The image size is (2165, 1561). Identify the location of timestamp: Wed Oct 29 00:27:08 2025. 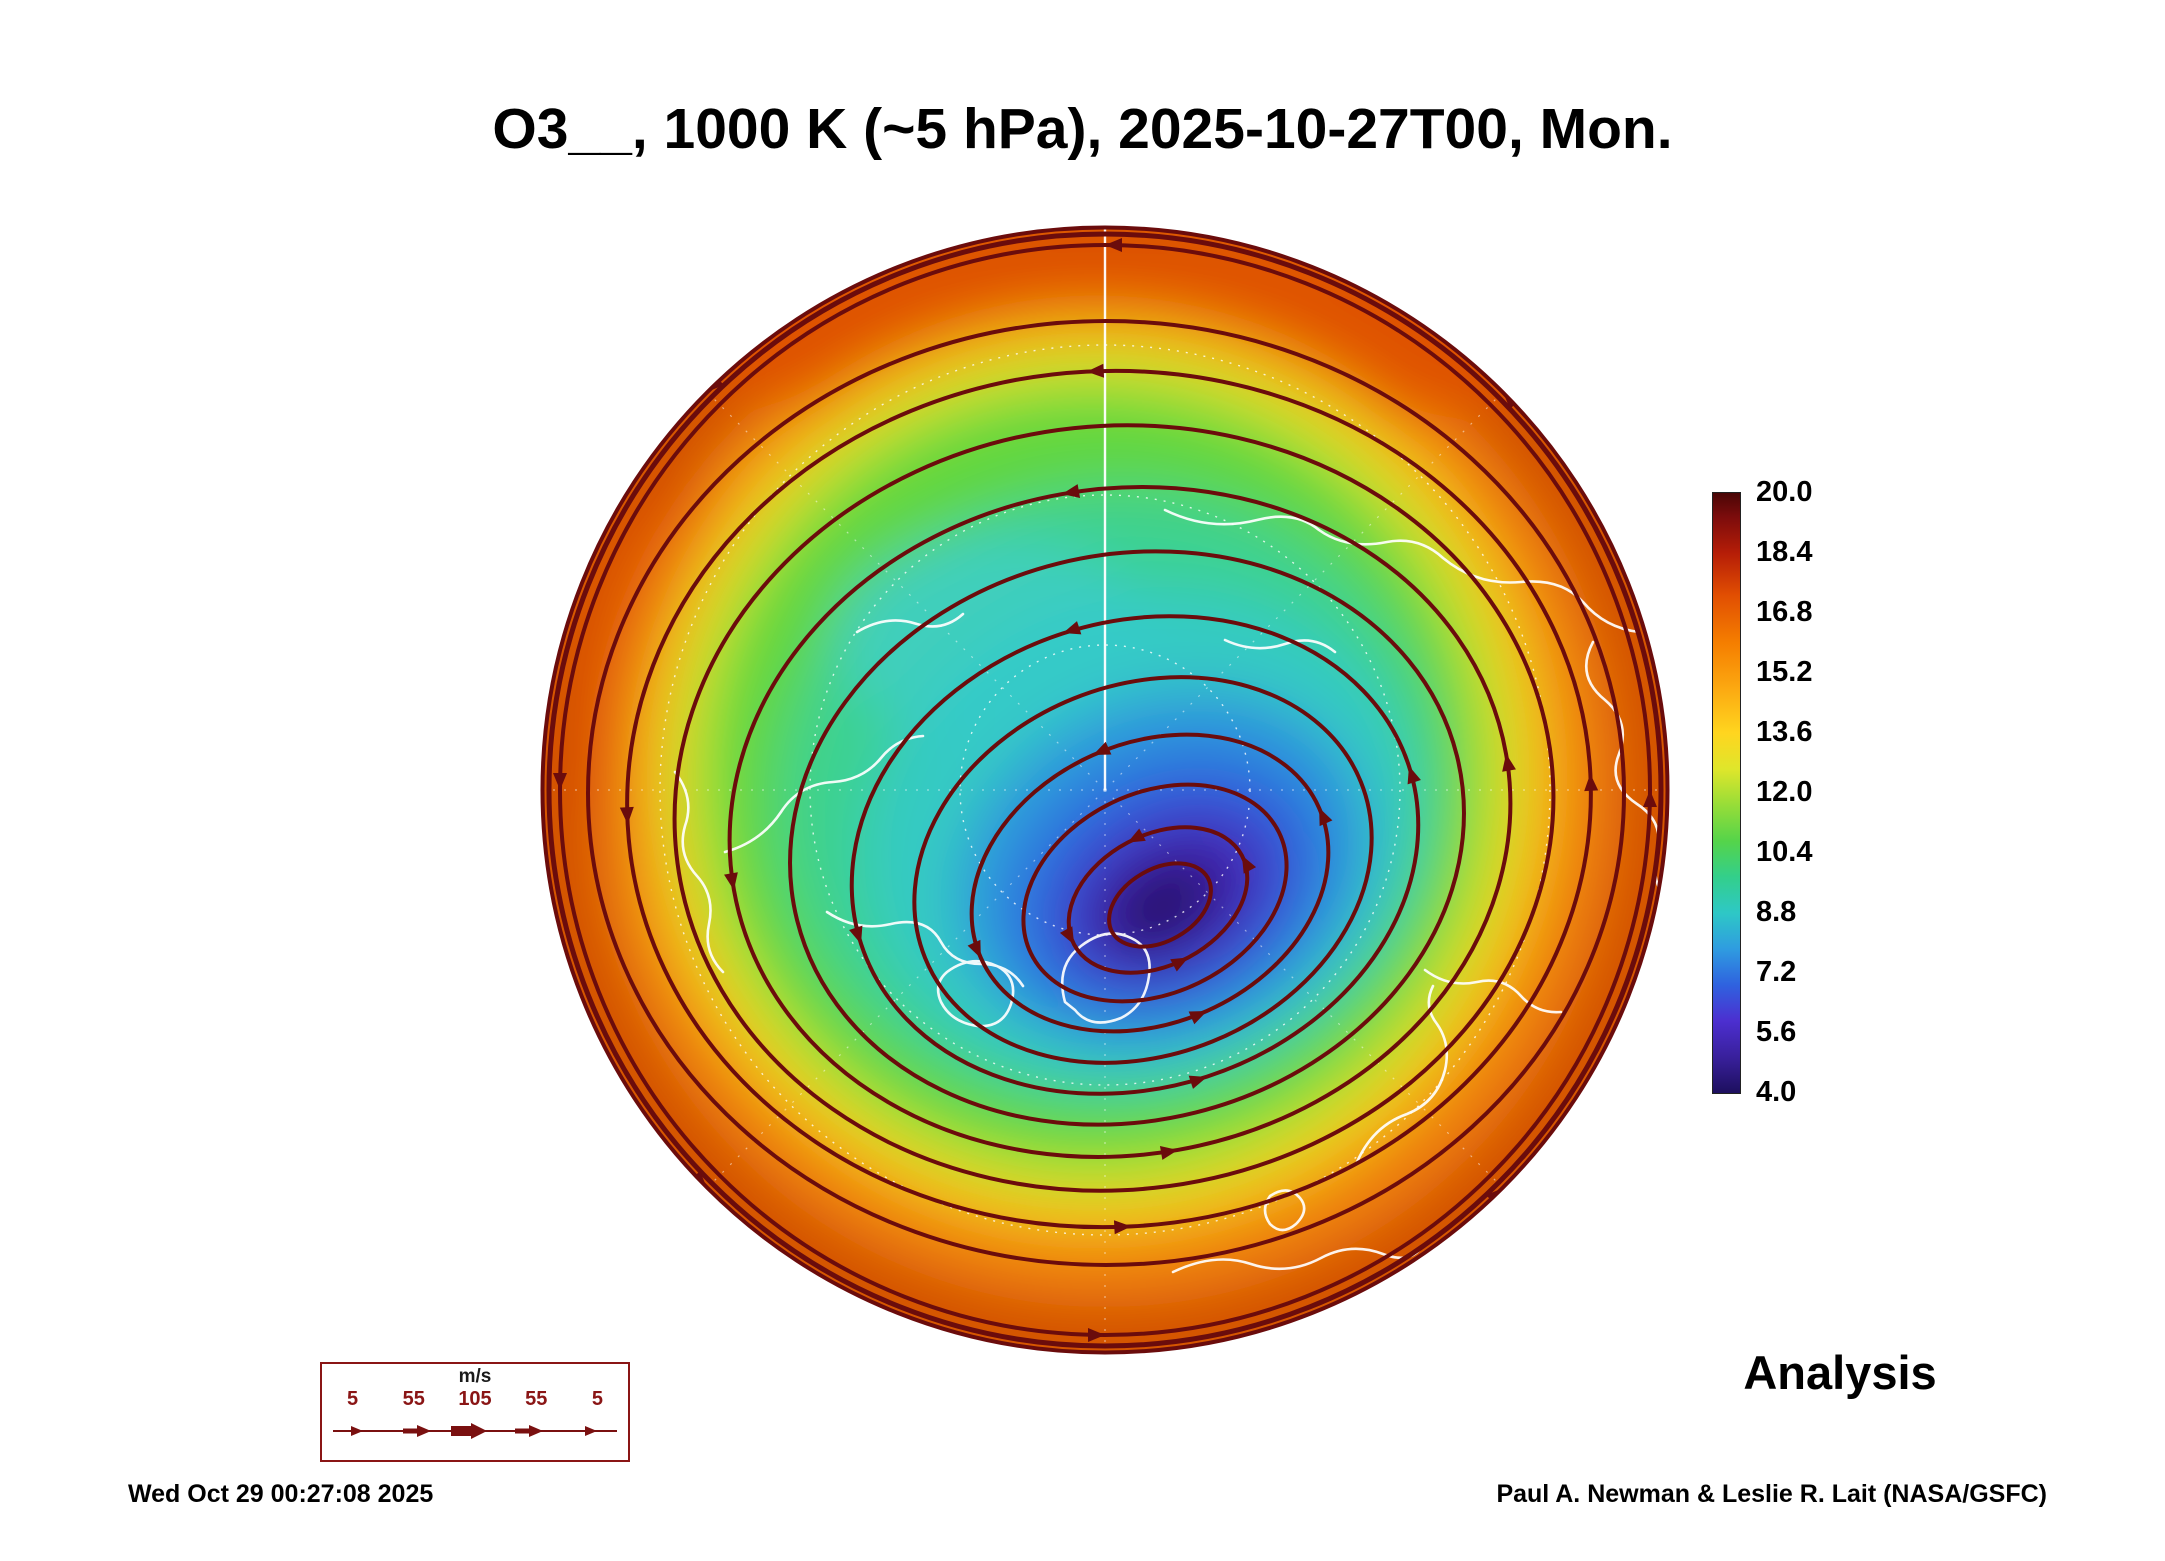
(281, 1494).